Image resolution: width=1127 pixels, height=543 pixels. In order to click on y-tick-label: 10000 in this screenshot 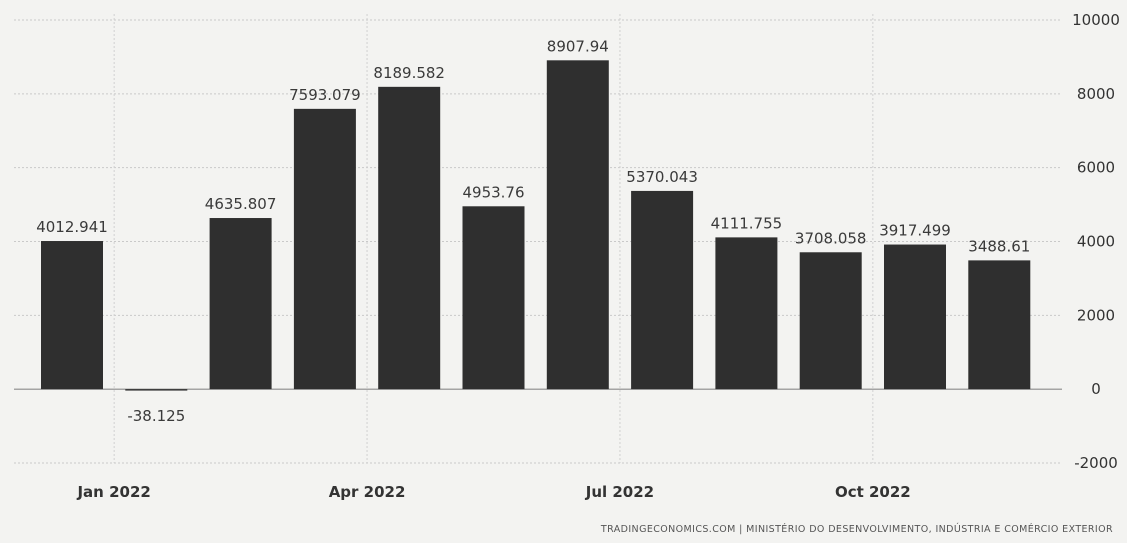, I will do `click(1096, 20)`.